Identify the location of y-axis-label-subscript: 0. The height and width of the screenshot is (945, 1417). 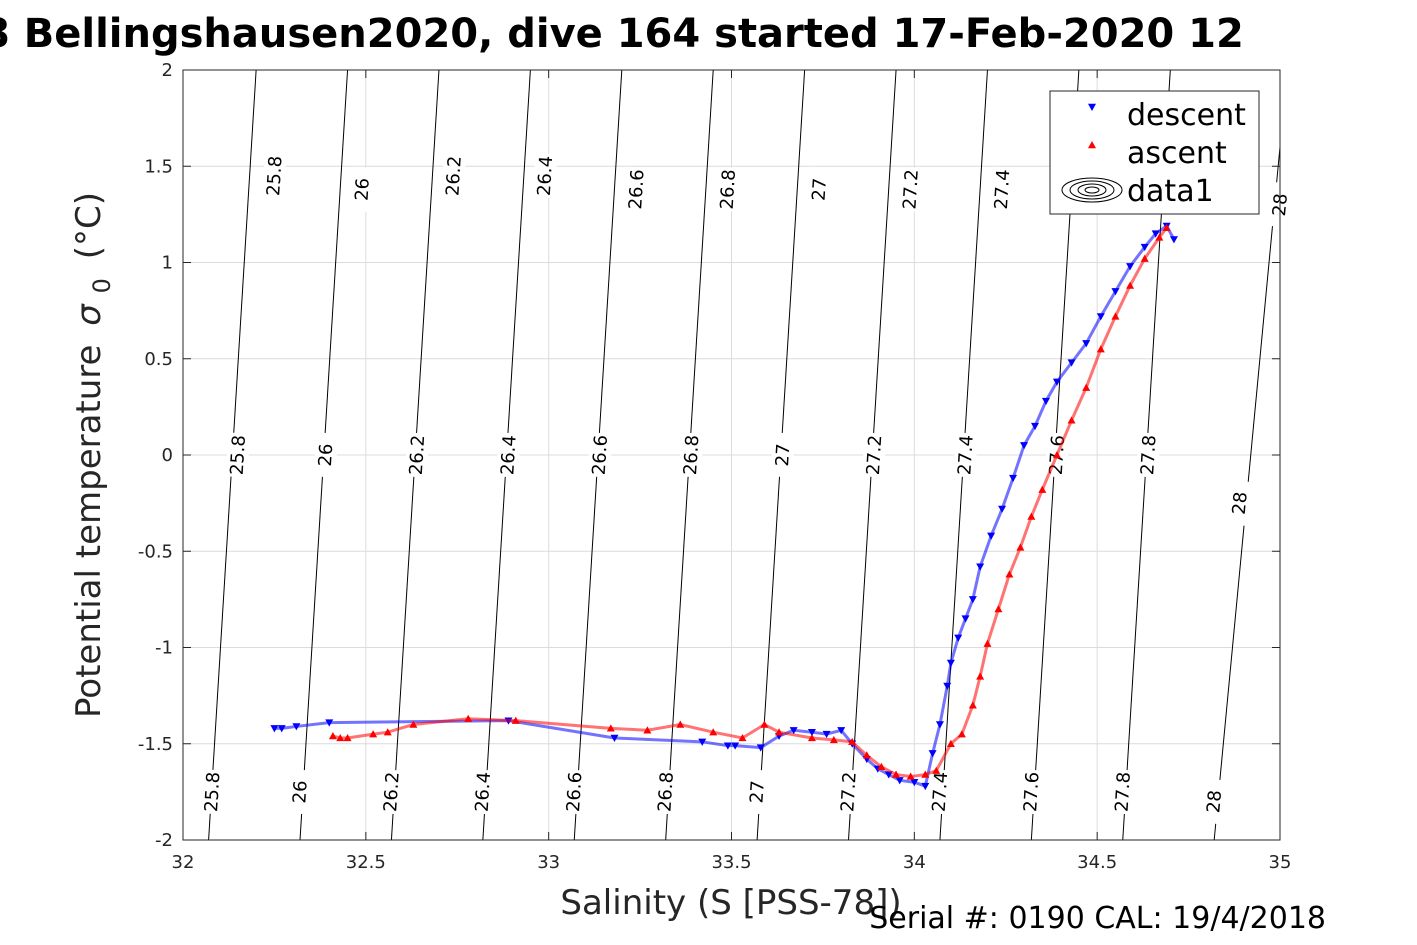
(102, 285).